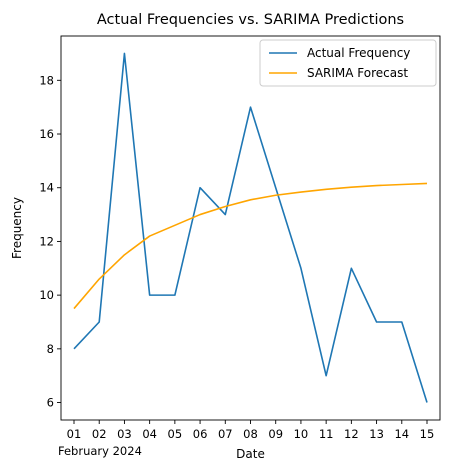 Image resolution: width=454 pixels, height=470 pixels. Describe the element at coordinates (46, 188) in the screenshot. I see `y-tick-label: 14` at that location.